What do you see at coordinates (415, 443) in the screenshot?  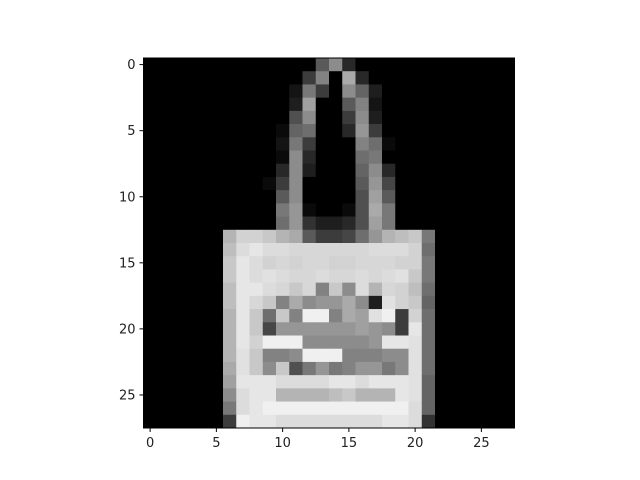 I see `x-tick-label: 20` at bounding box center [415, 443].